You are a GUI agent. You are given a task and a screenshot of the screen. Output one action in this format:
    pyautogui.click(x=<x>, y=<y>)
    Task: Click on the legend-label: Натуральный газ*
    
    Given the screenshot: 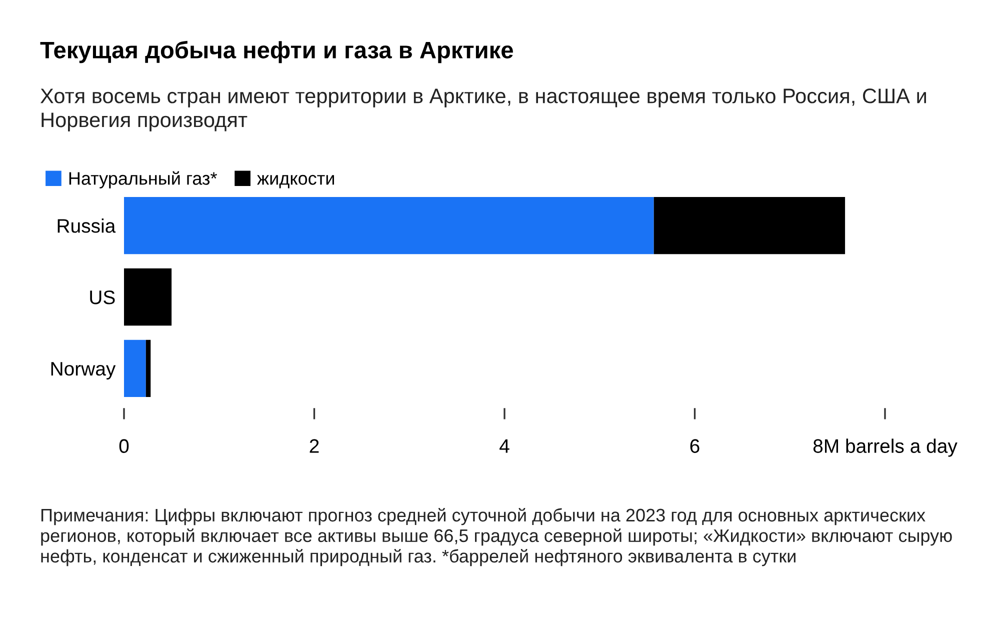 What is the action you would take?
    pyautogui.click(x=143, y=179)
    